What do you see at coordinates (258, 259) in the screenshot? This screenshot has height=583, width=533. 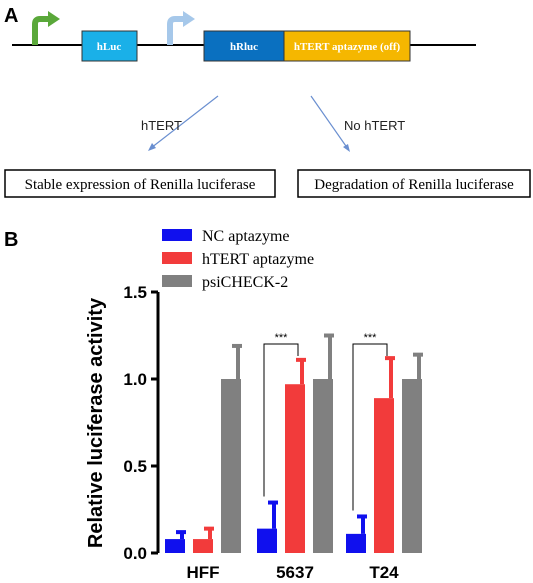 I see `legend-label-htert-aptazyme: hTERT aptazyme` at bounding box center [258, 259].